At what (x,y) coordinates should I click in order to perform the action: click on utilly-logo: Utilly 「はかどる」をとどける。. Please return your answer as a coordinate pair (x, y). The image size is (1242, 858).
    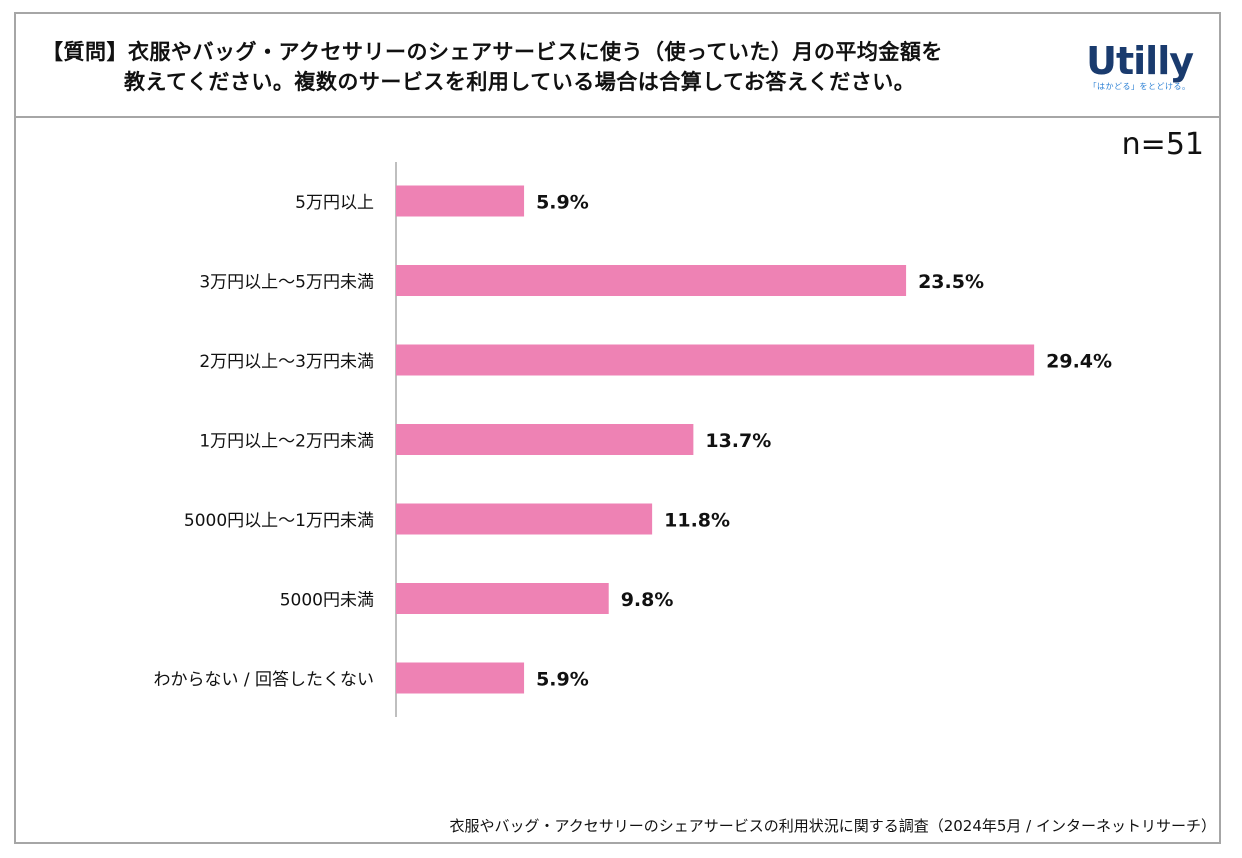
    Looking at the image, I should click on (1140, 65).